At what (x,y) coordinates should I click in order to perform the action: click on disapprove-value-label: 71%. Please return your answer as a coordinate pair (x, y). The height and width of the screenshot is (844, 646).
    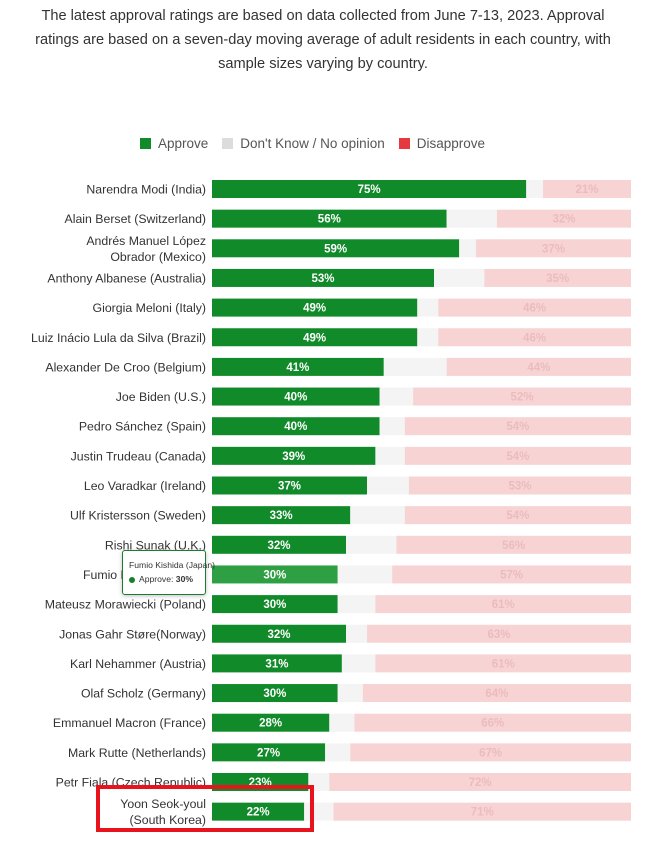
    Looking at the image, I should click on (482, 813).